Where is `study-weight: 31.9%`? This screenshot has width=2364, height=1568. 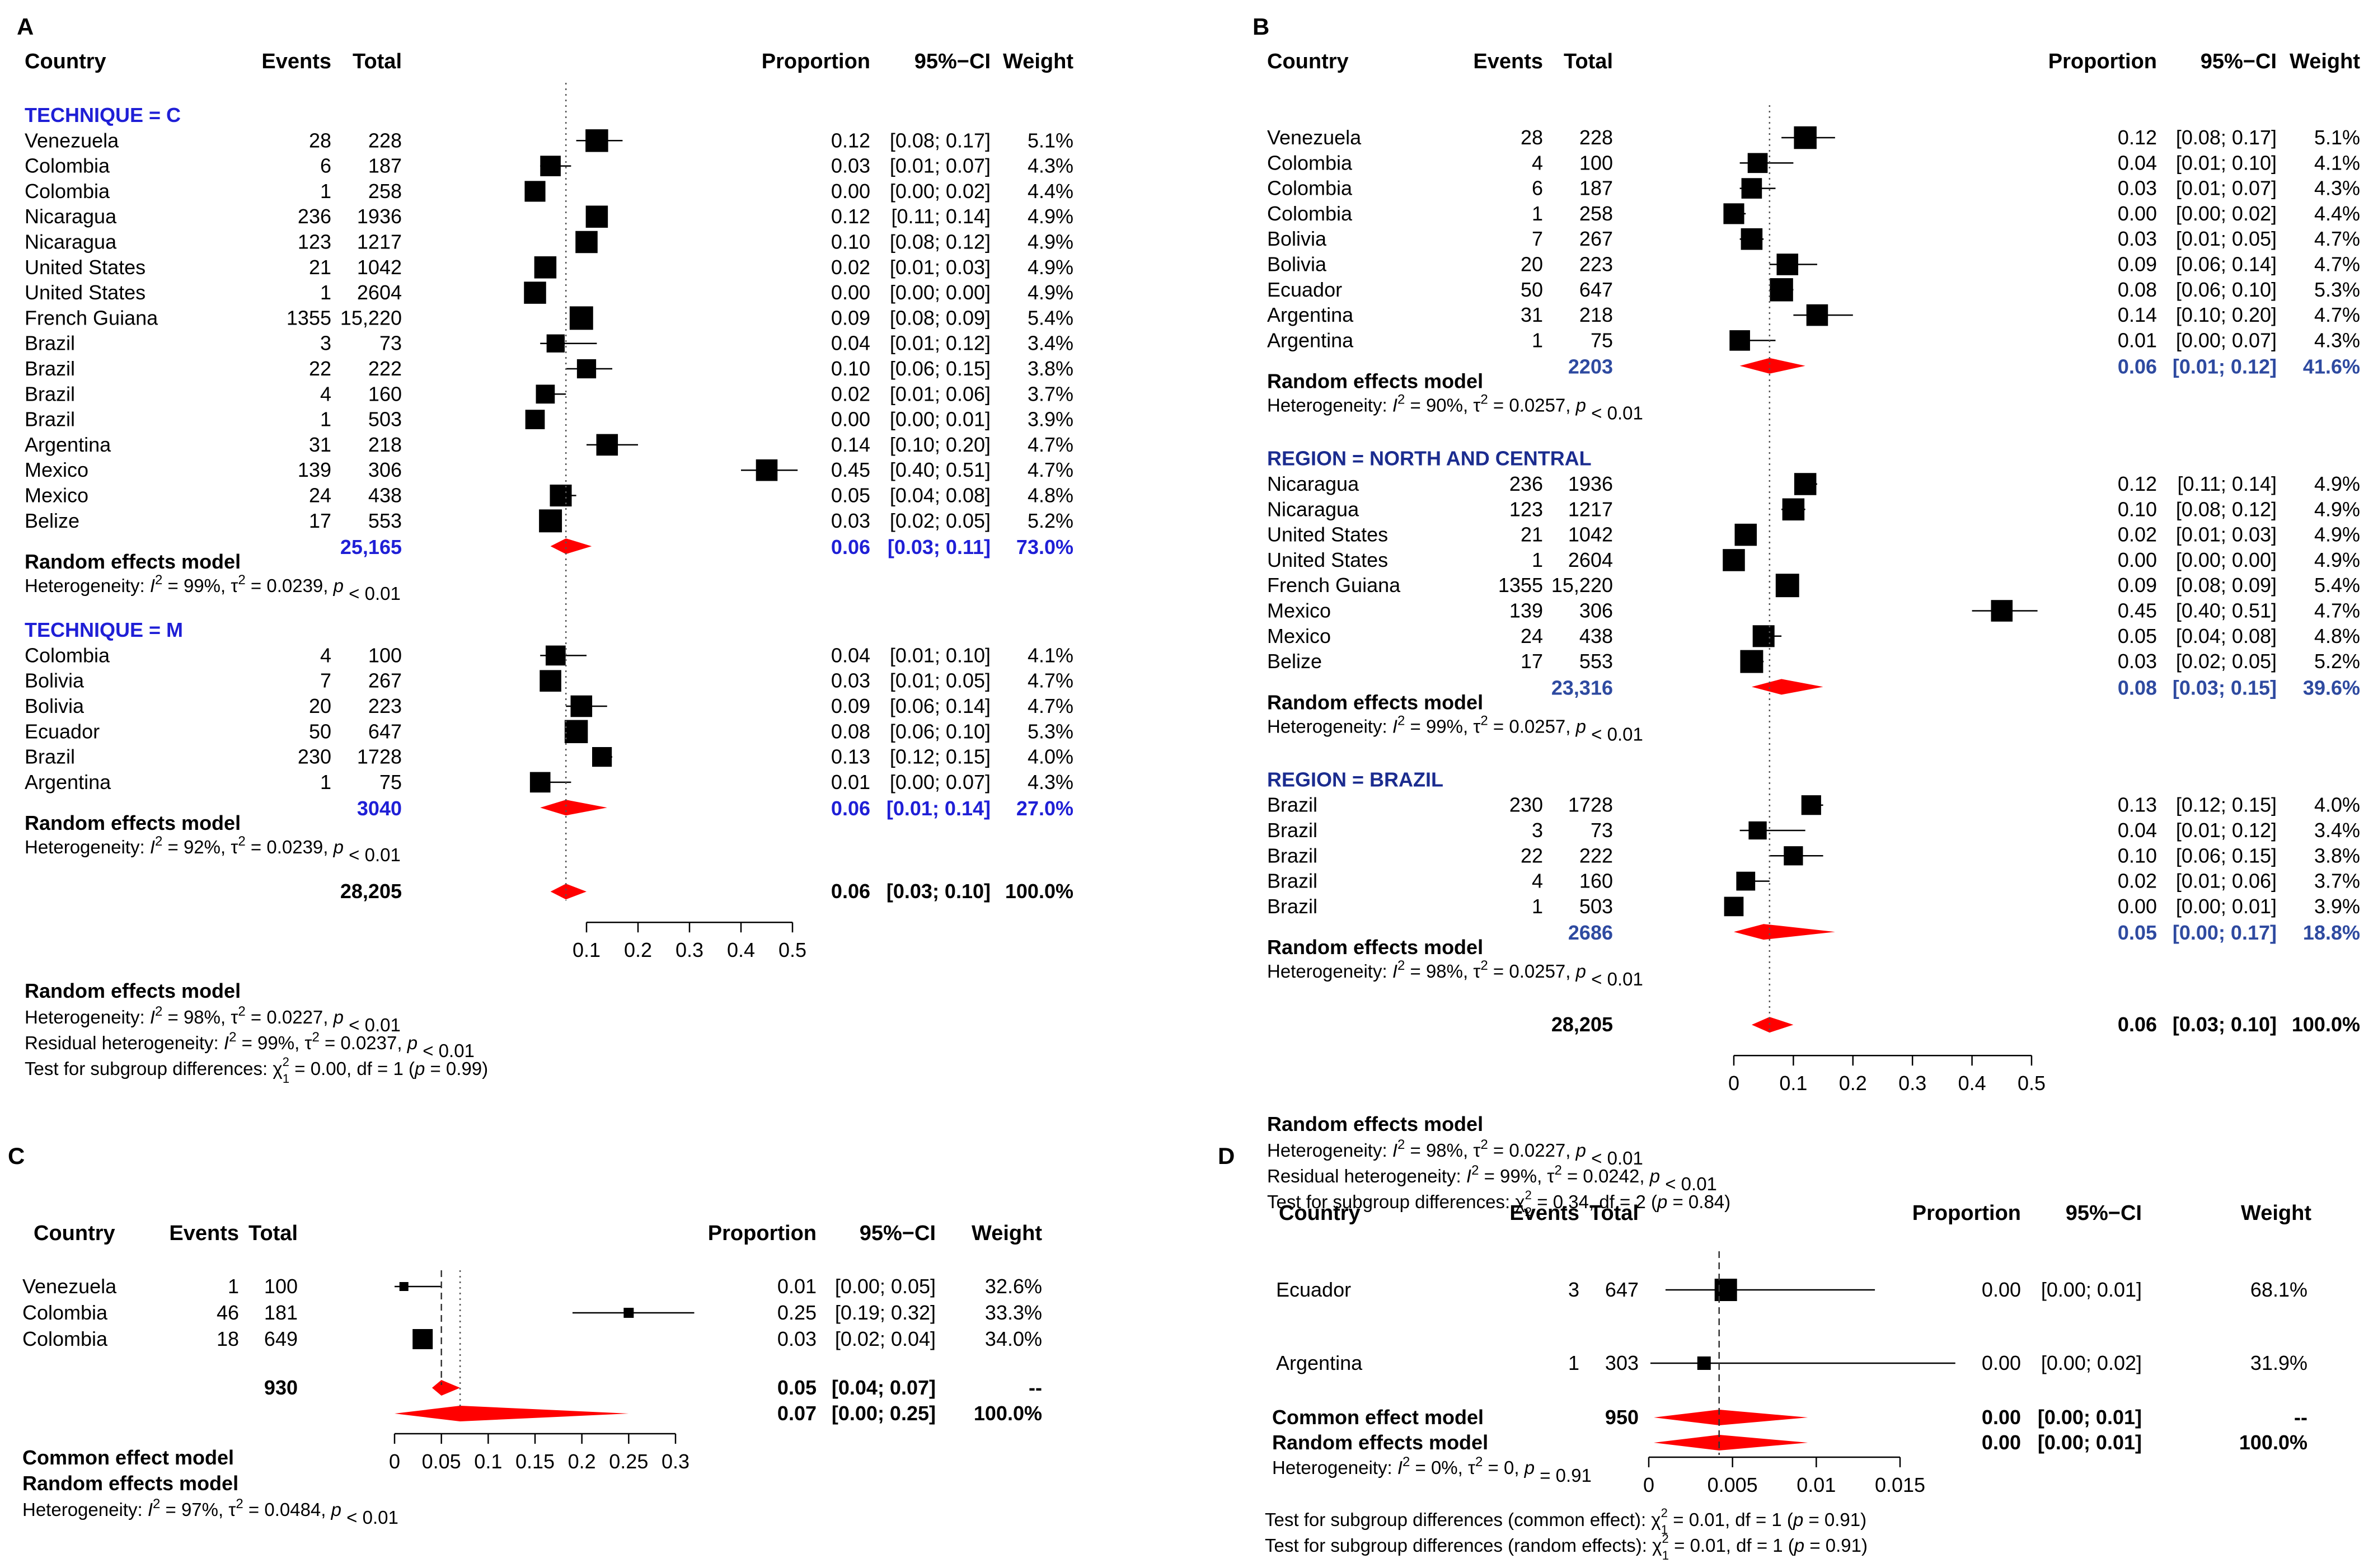
study-weight: 31.9% is located at coordinates (2278, 1362).